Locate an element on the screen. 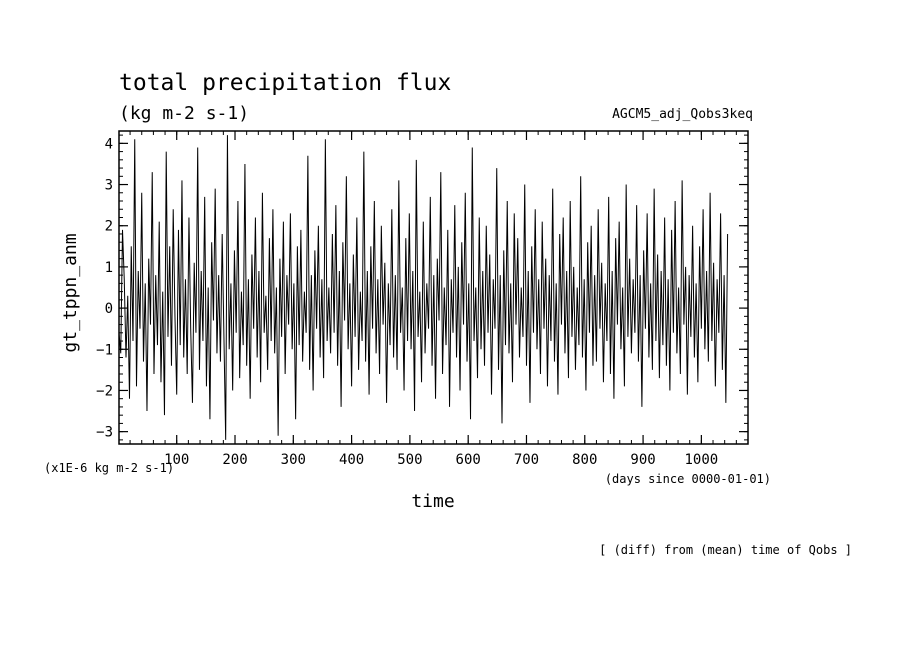 The width and height of the screenshot is (904, 654). y-tick-label: −1 is located at coordinates (104, 350).